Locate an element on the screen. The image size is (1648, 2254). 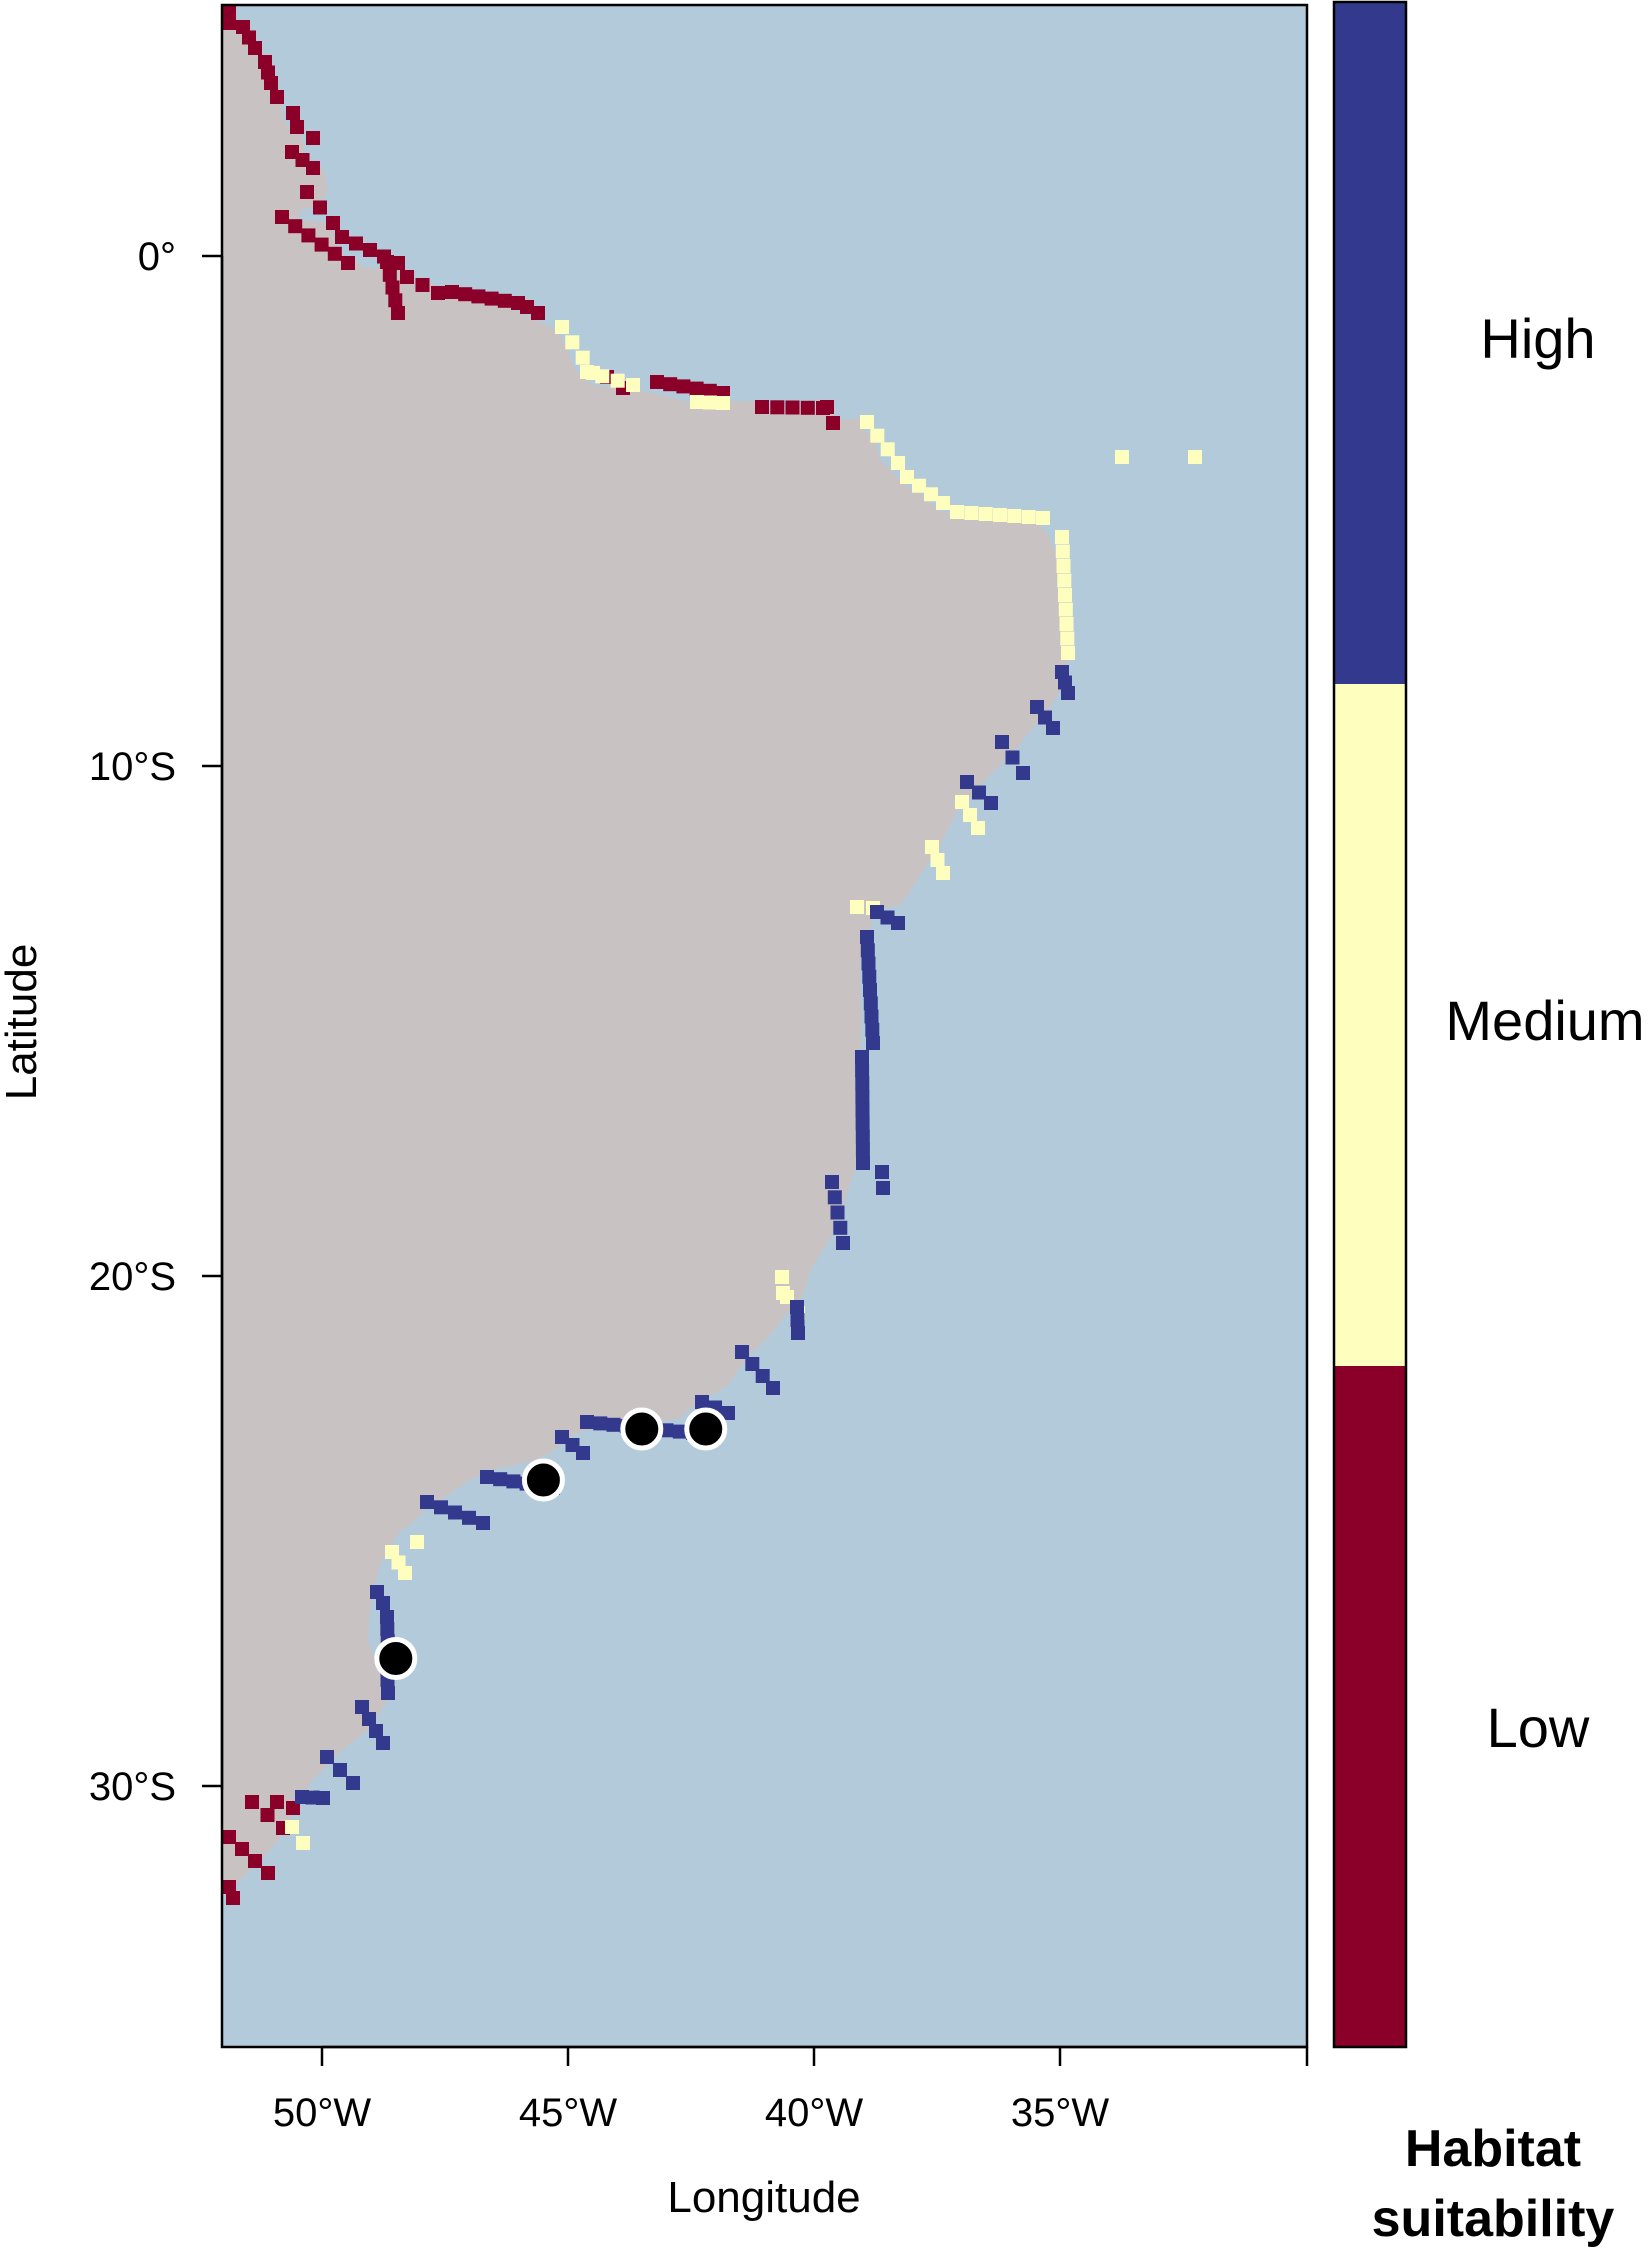
legend-title-line1: Habitat is located at coordinates (1493, 2149).